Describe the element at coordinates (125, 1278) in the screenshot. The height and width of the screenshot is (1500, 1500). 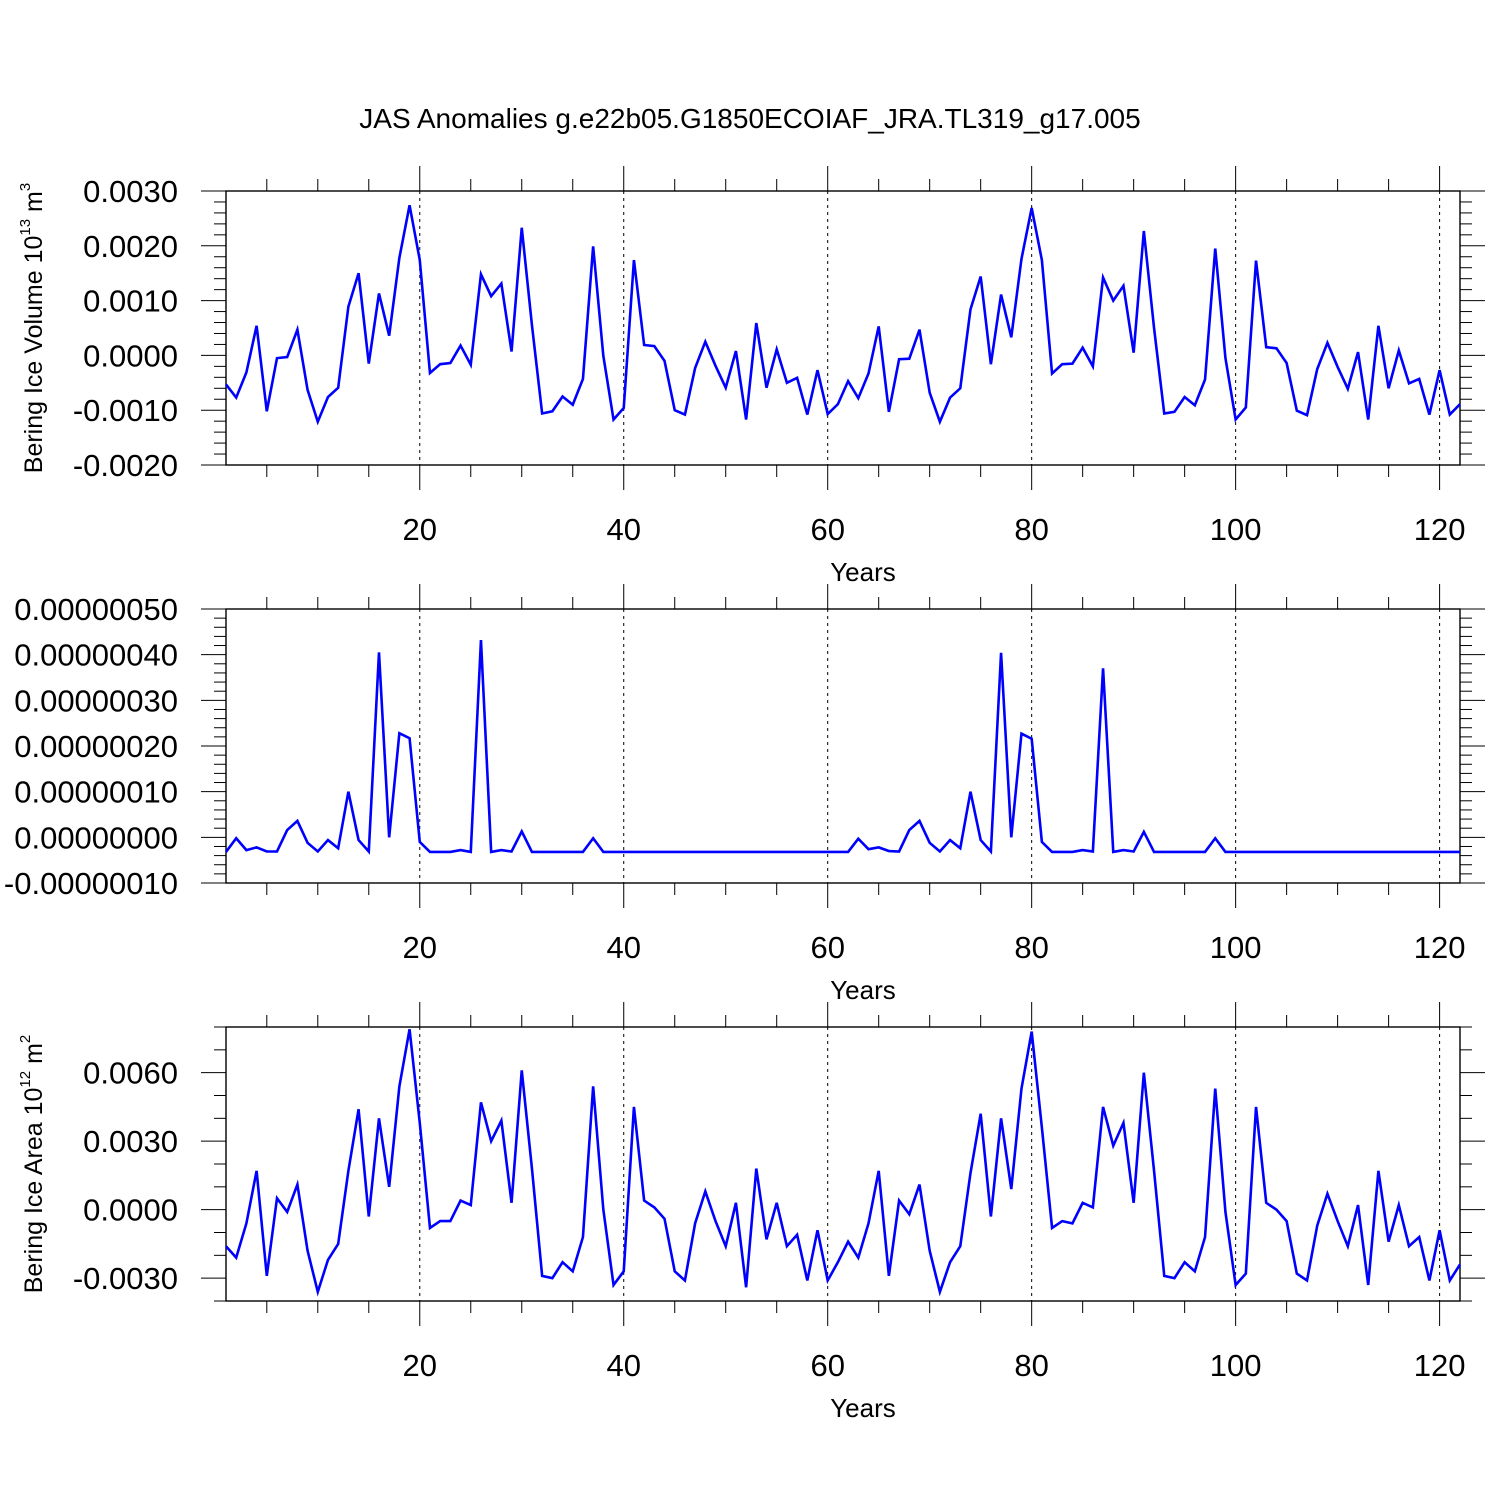
I see `y-tick-label: -0.0030` at that location.